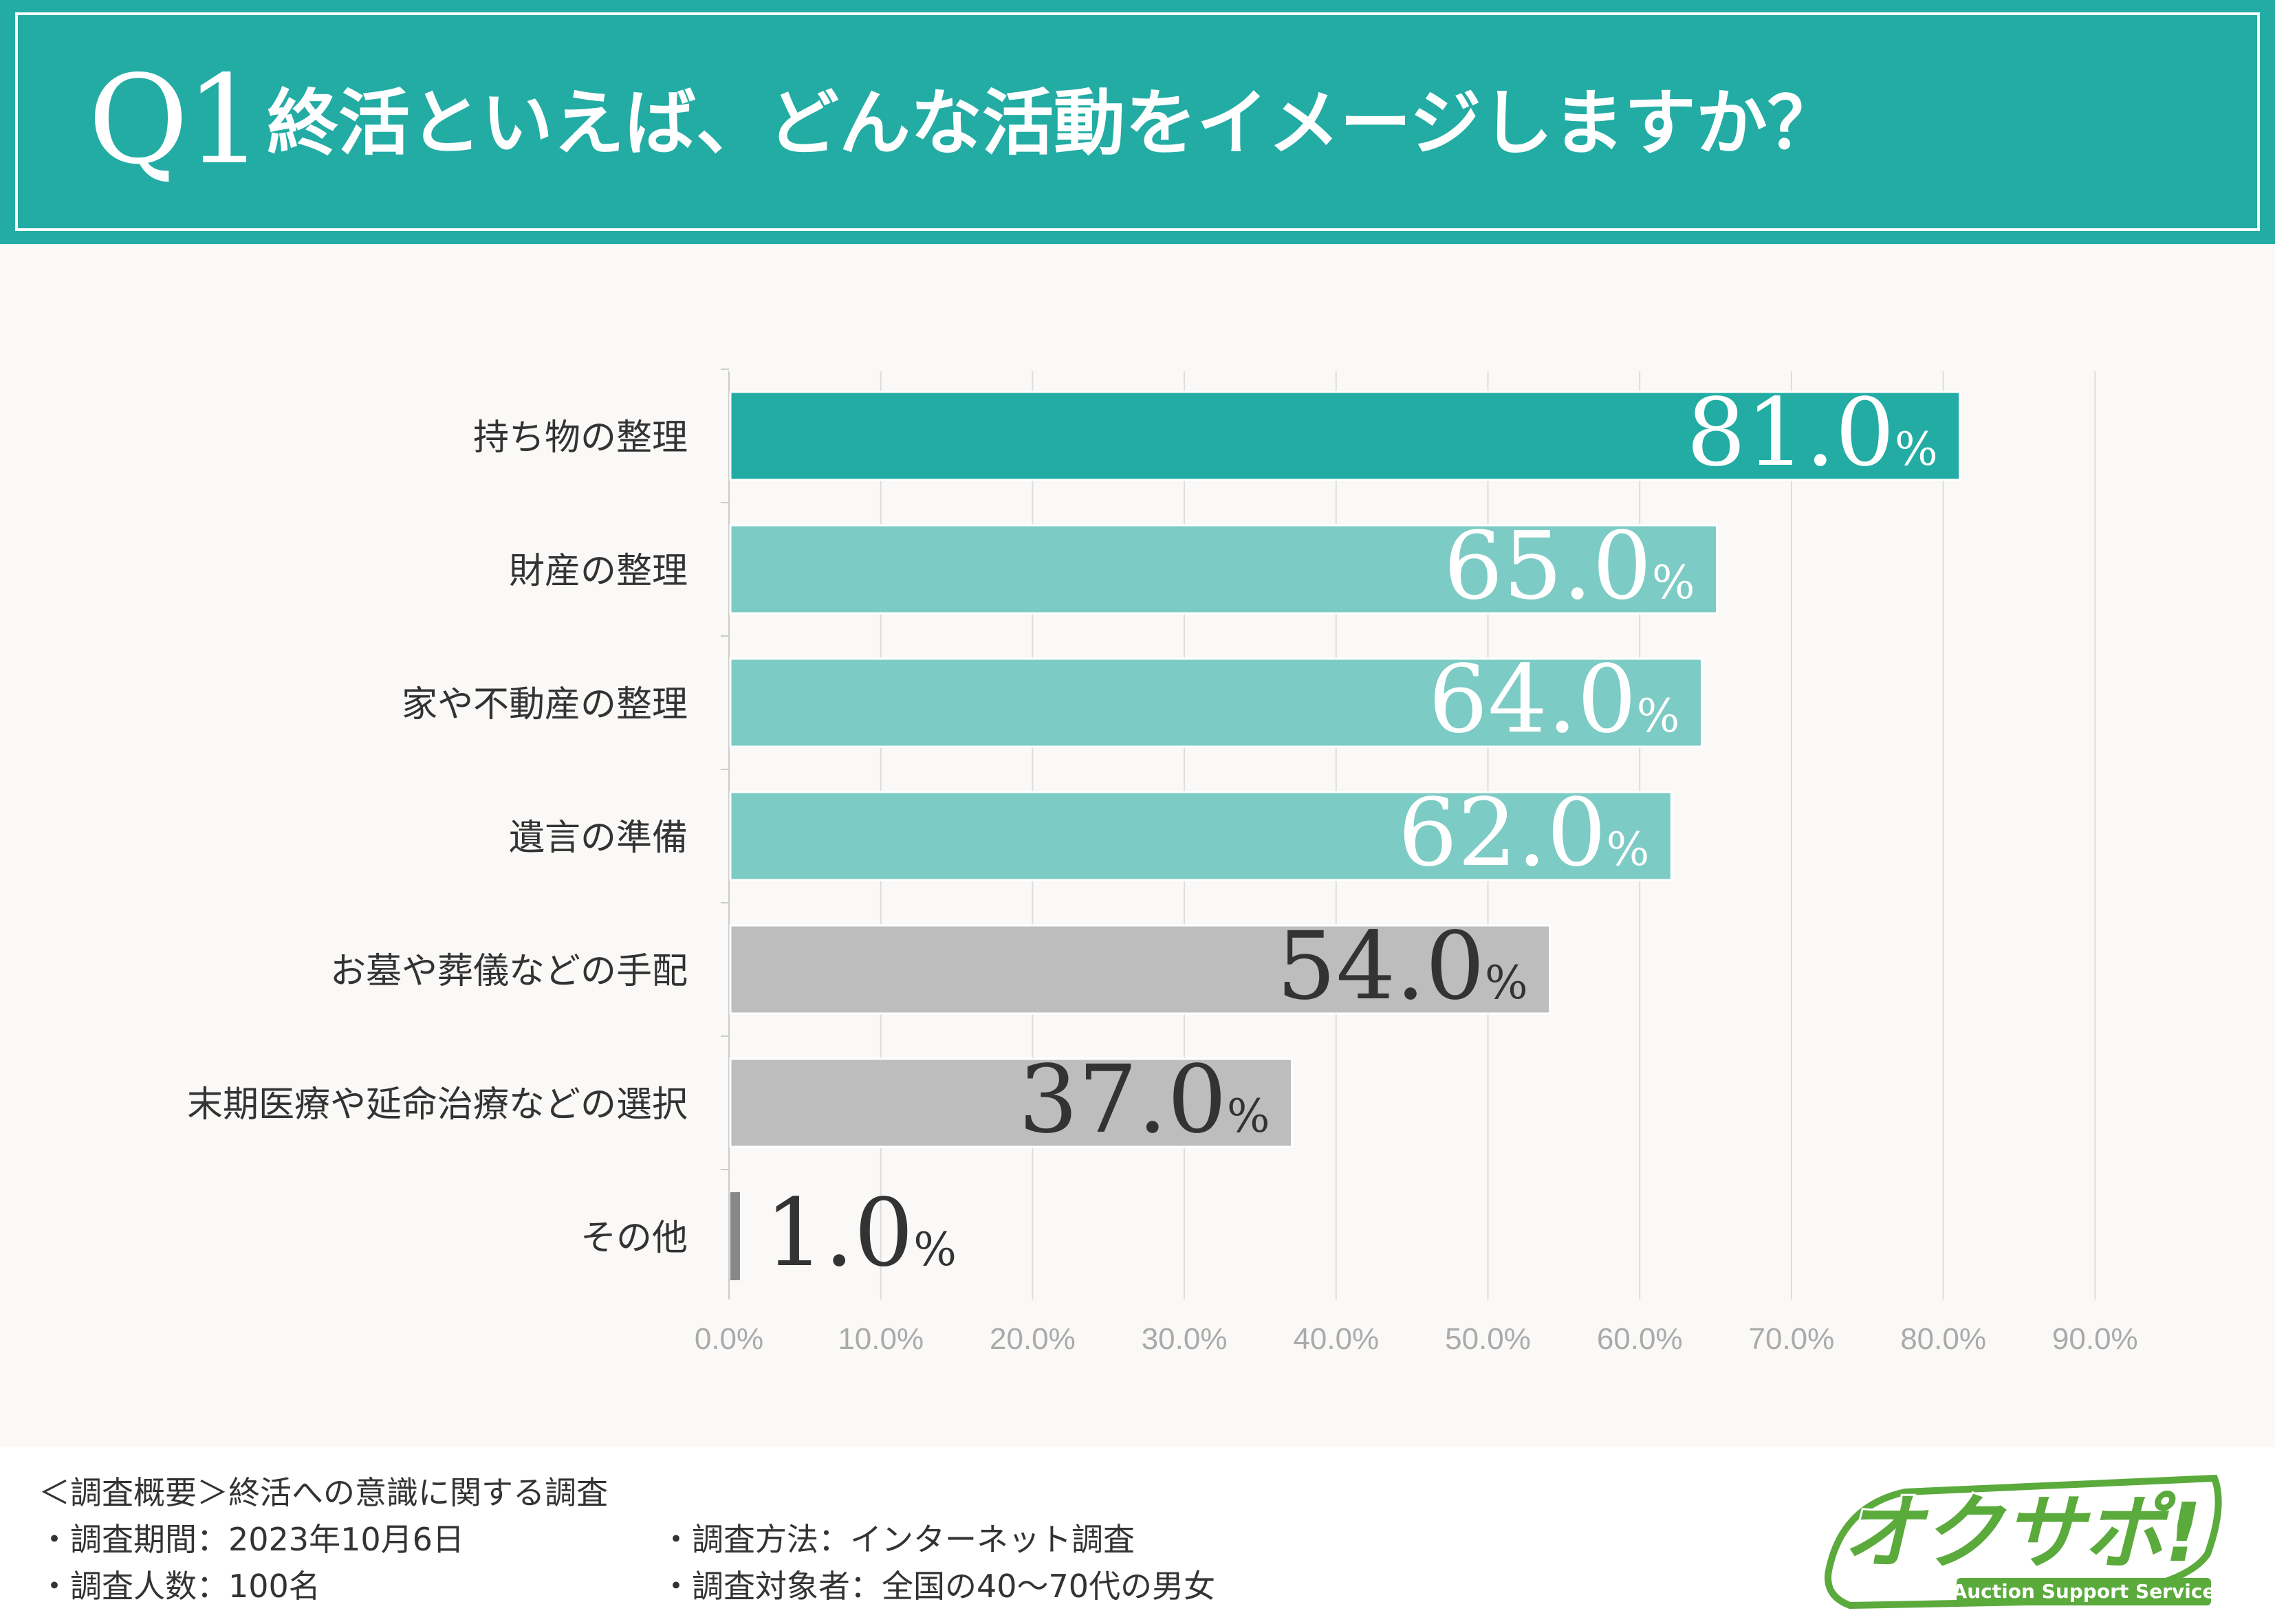 This screenshot has width=2275, height=1624. Describe the element at coordinates (580, 438) in the screenshot. I see `category-label: 持ち物の整理` at that location.